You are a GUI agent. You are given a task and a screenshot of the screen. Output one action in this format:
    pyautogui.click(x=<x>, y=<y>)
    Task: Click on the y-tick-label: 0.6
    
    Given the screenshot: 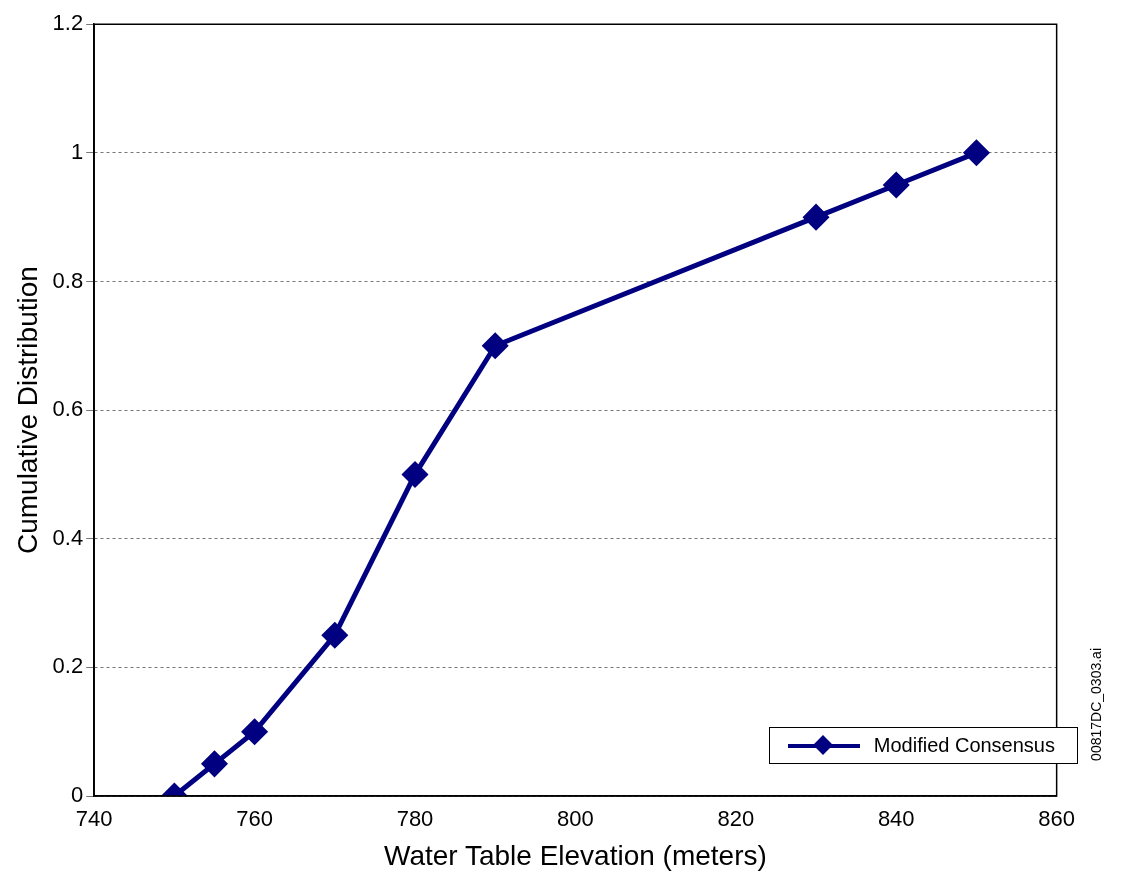 What is the action you would take?
    pyautogui.click(x=68, y=409)
    